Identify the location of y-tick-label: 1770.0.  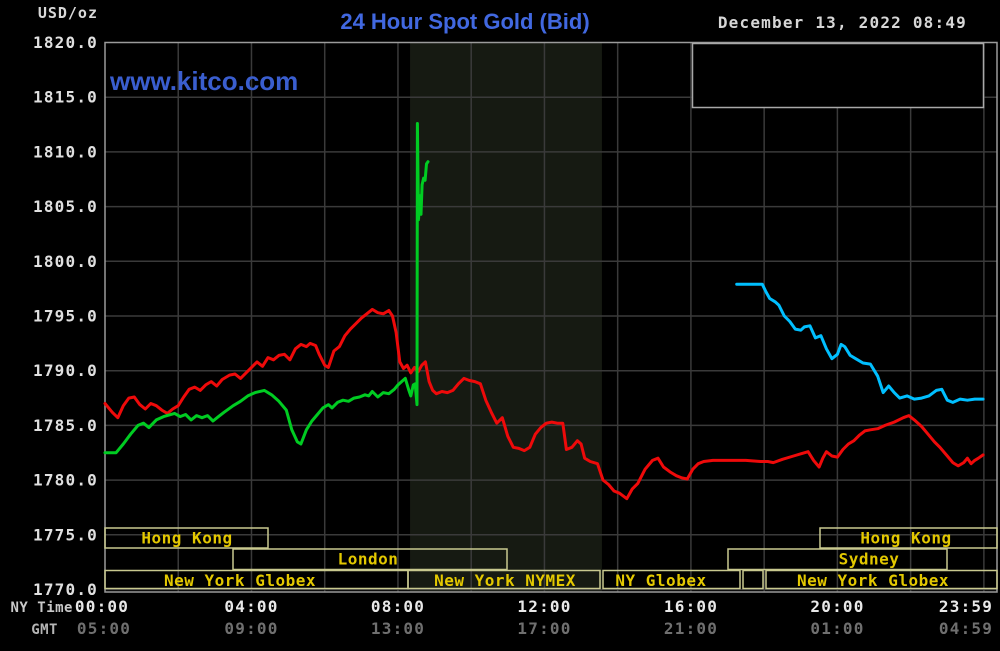
(65, 589).